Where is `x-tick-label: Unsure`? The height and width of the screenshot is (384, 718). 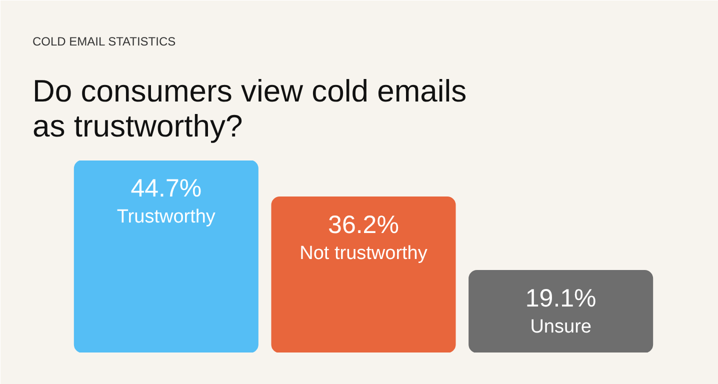
x-tick-label: Unsure is located at coordinates (561, 327).